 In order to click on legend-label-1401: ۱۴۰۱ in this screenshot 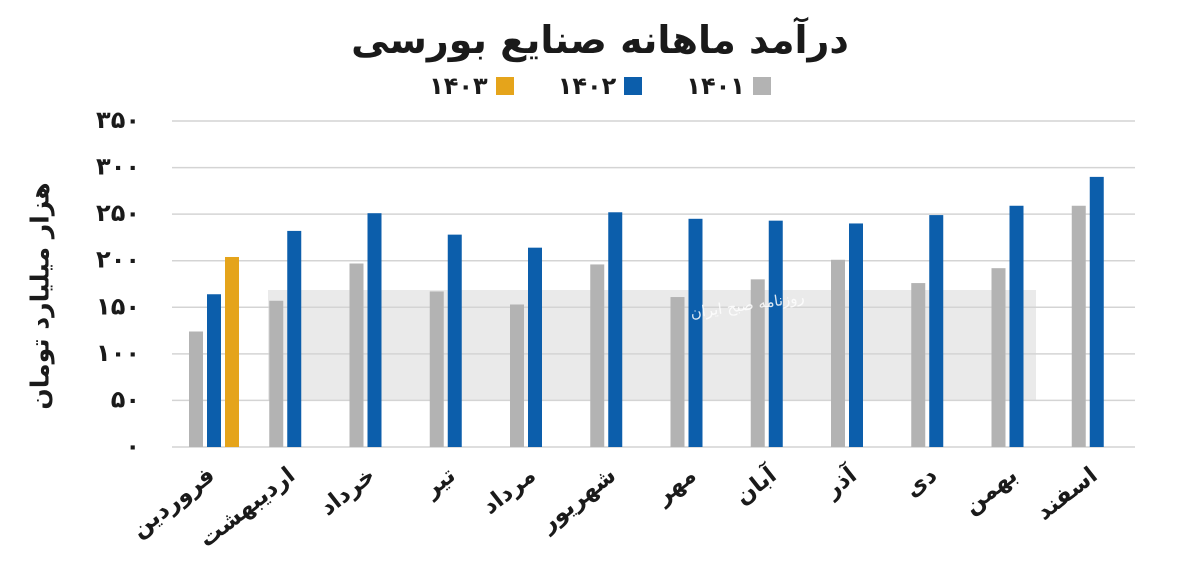, I will do `click(715, 86)`.